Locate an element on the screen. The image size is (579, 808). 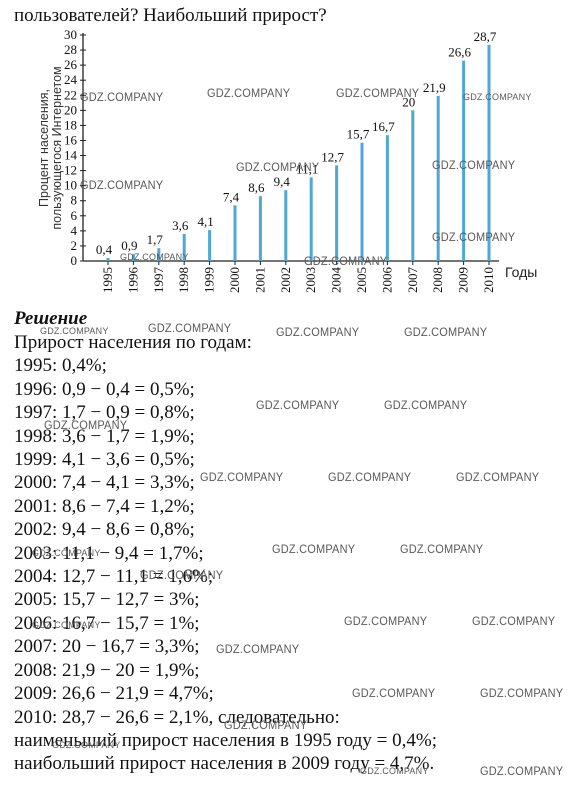
solution-line: 1996: 0,9 − 0,4 = 0,5%; is located at coordinates (104, 389).